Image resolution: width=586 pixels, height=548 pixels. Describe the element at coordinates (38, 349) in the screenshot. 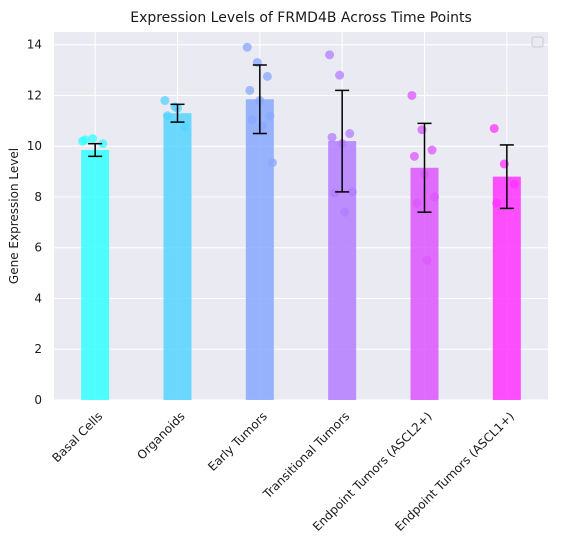

I see `y-tick-label: 2` at that location.